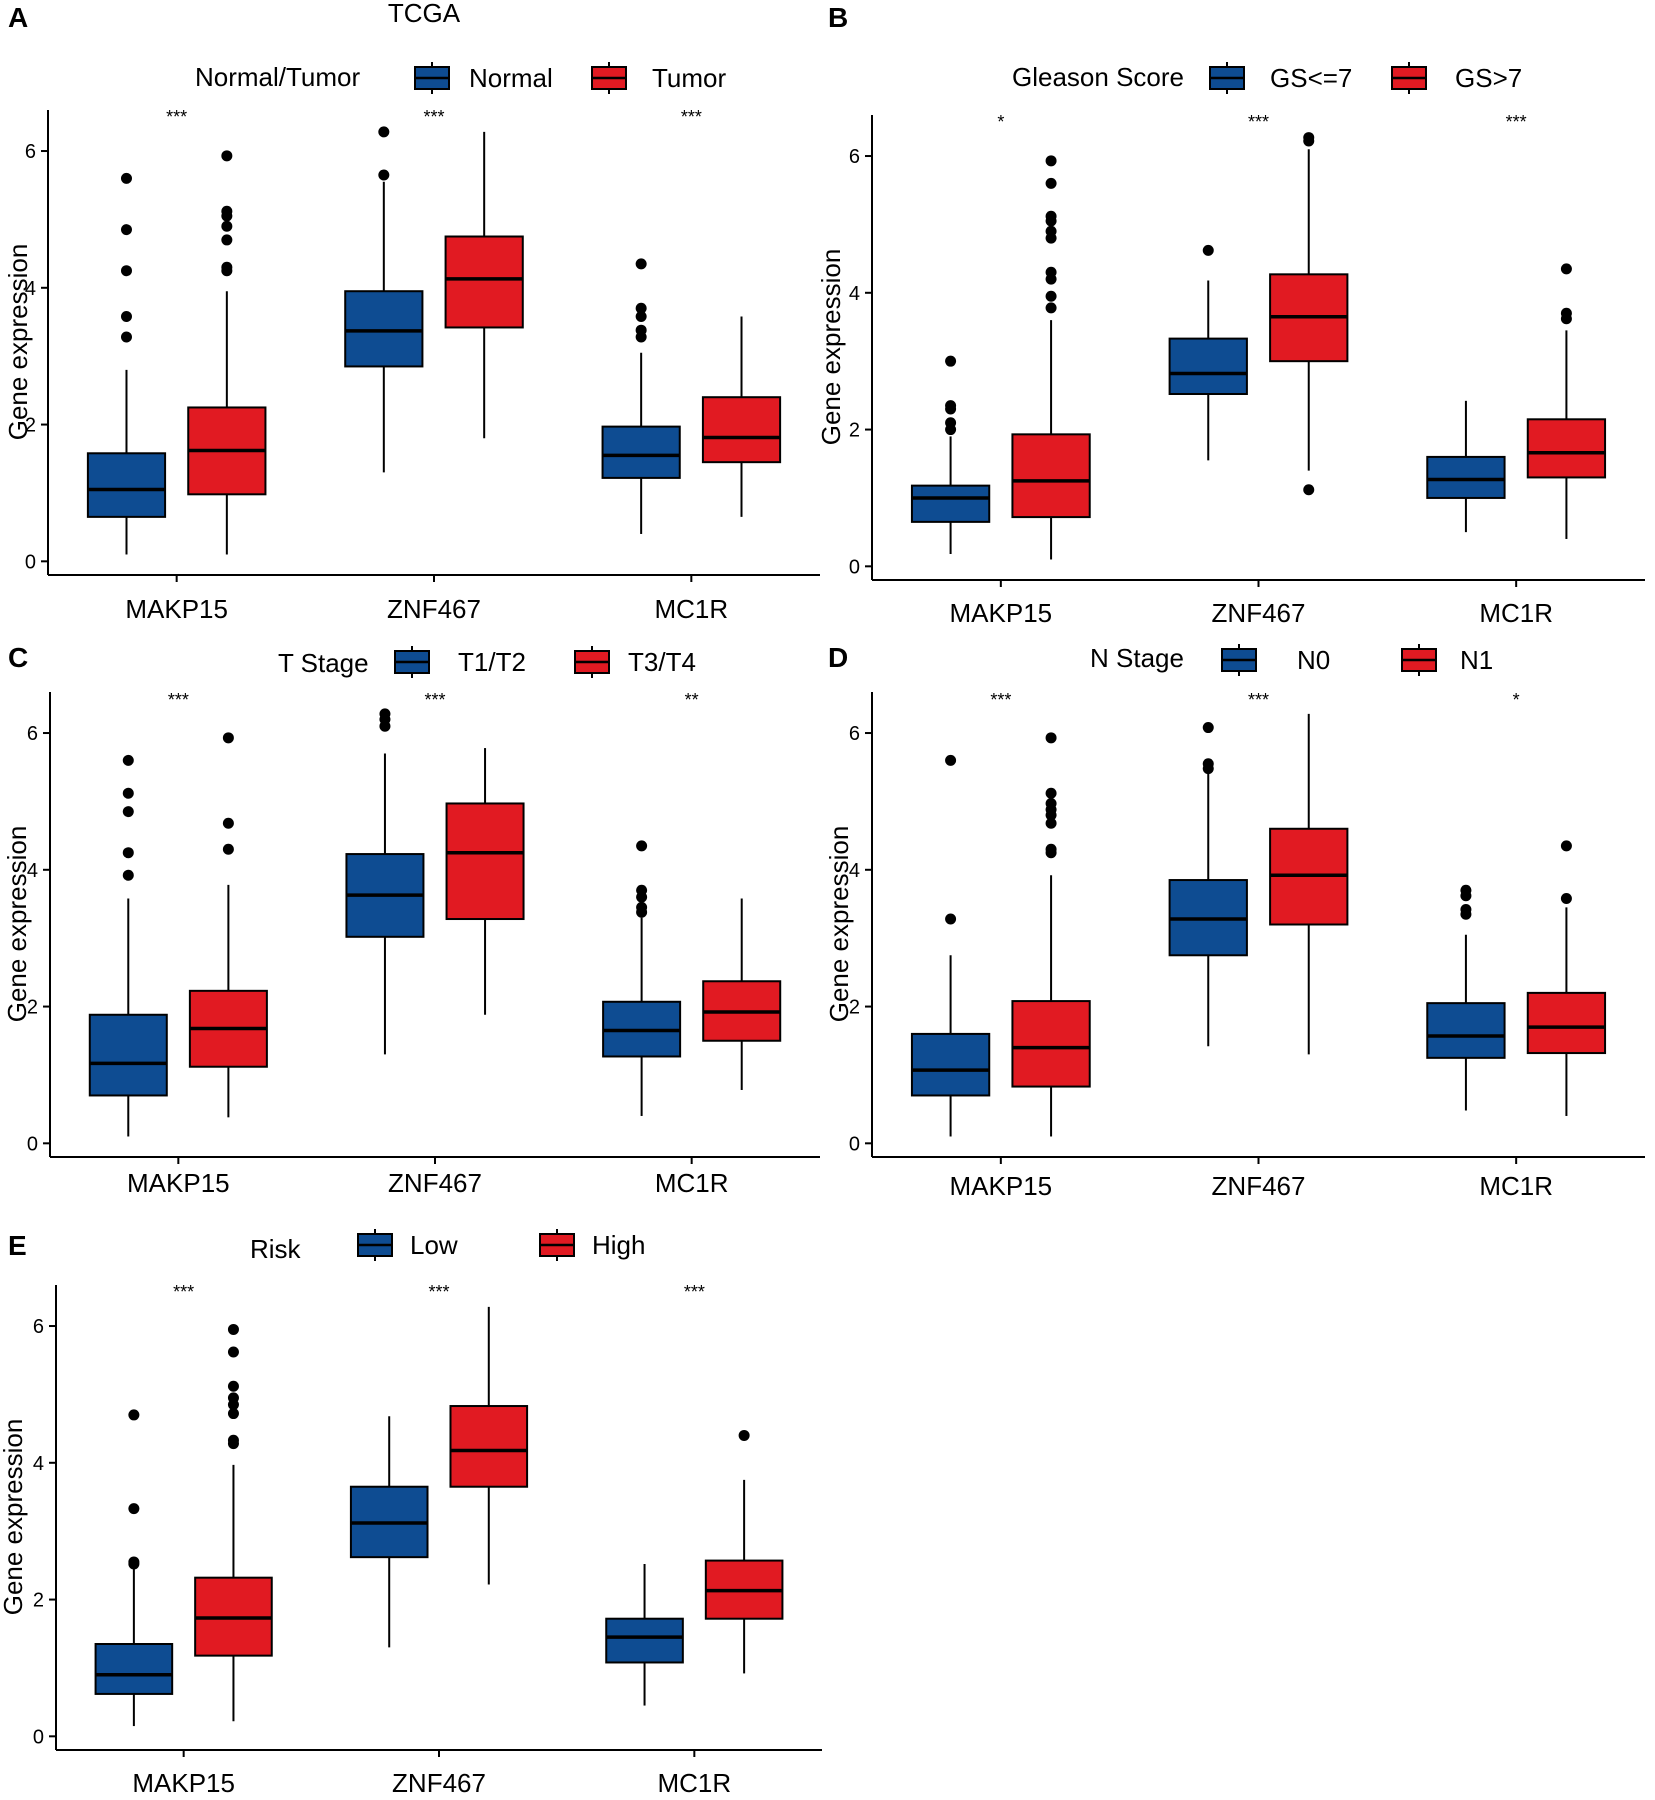 This screenshot has height=1800, width=1655. I want to click on box-znf467-group1, so click(384, 299).